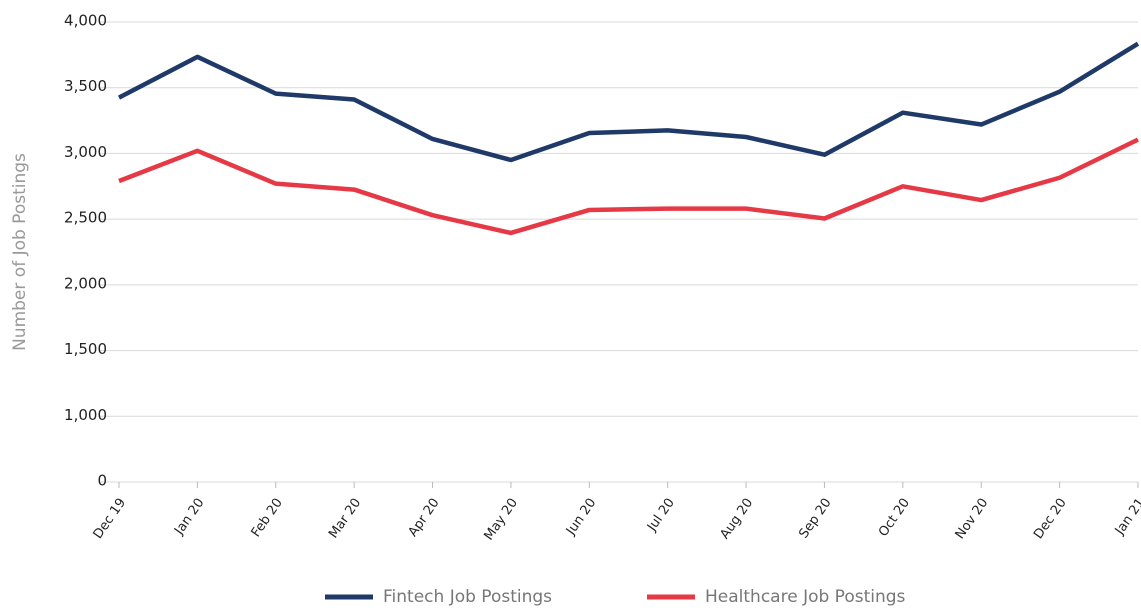 Image resolution: width=1141 pixels, height=612 pixels. Describe the element at coordinates (85, 86) in the screenshot. I see `y-tick-label: 3,500` at that location.